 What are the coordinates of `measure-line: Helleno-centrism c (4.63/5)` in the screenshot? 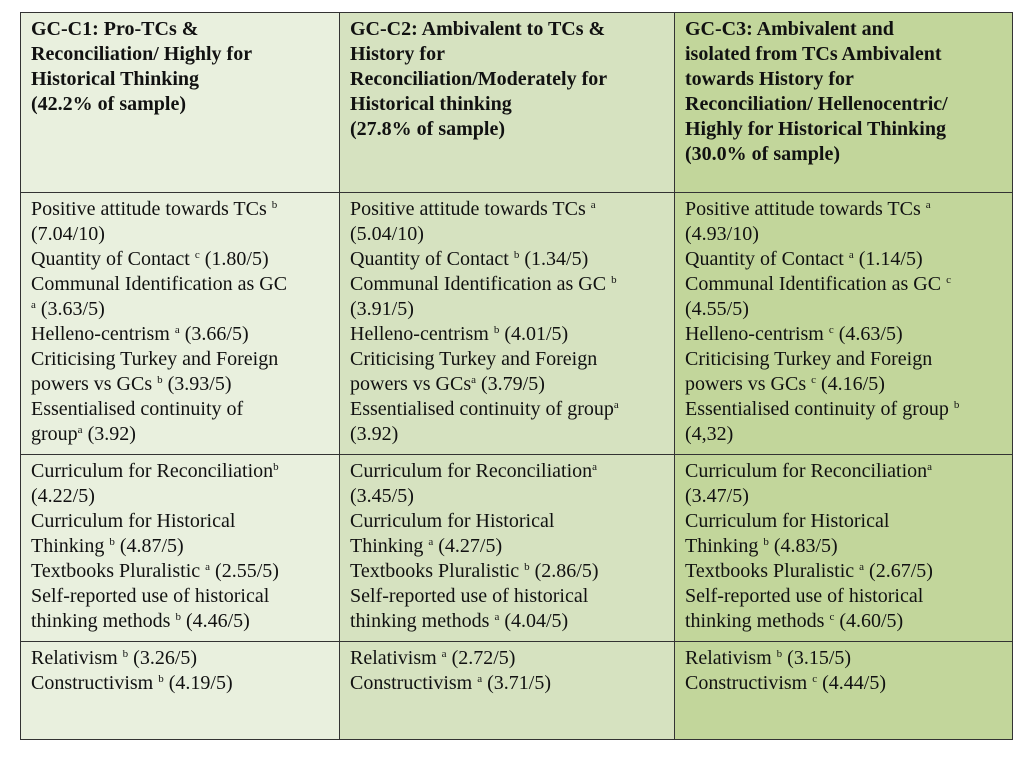 It's located at (843, 334).